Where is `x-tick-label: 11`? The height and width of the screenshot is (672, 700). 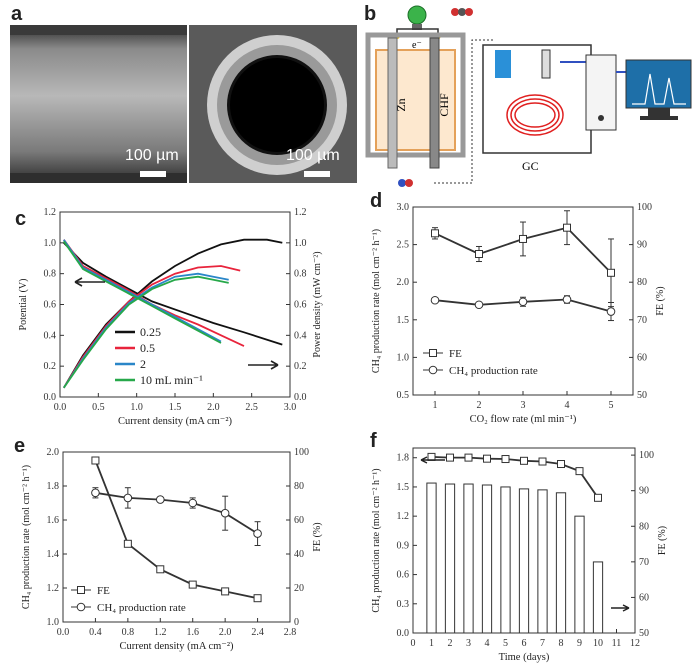 x-tick-label: 11 is located at coordinates (617, 643).